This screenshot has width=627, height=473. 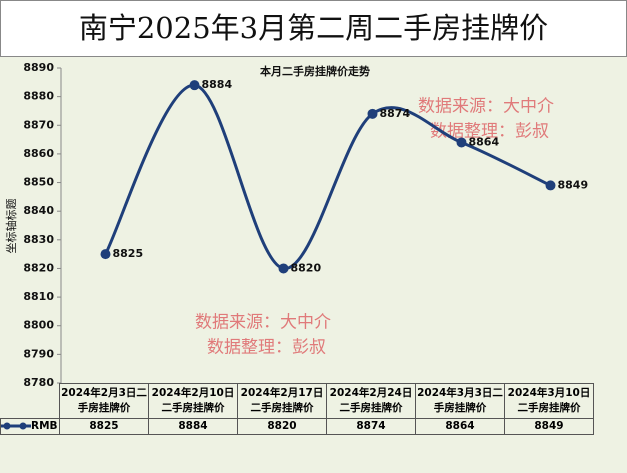 I want to click on x-category-label: 2024年2月24日二手房挂牌价, so click(x=371, y=401).